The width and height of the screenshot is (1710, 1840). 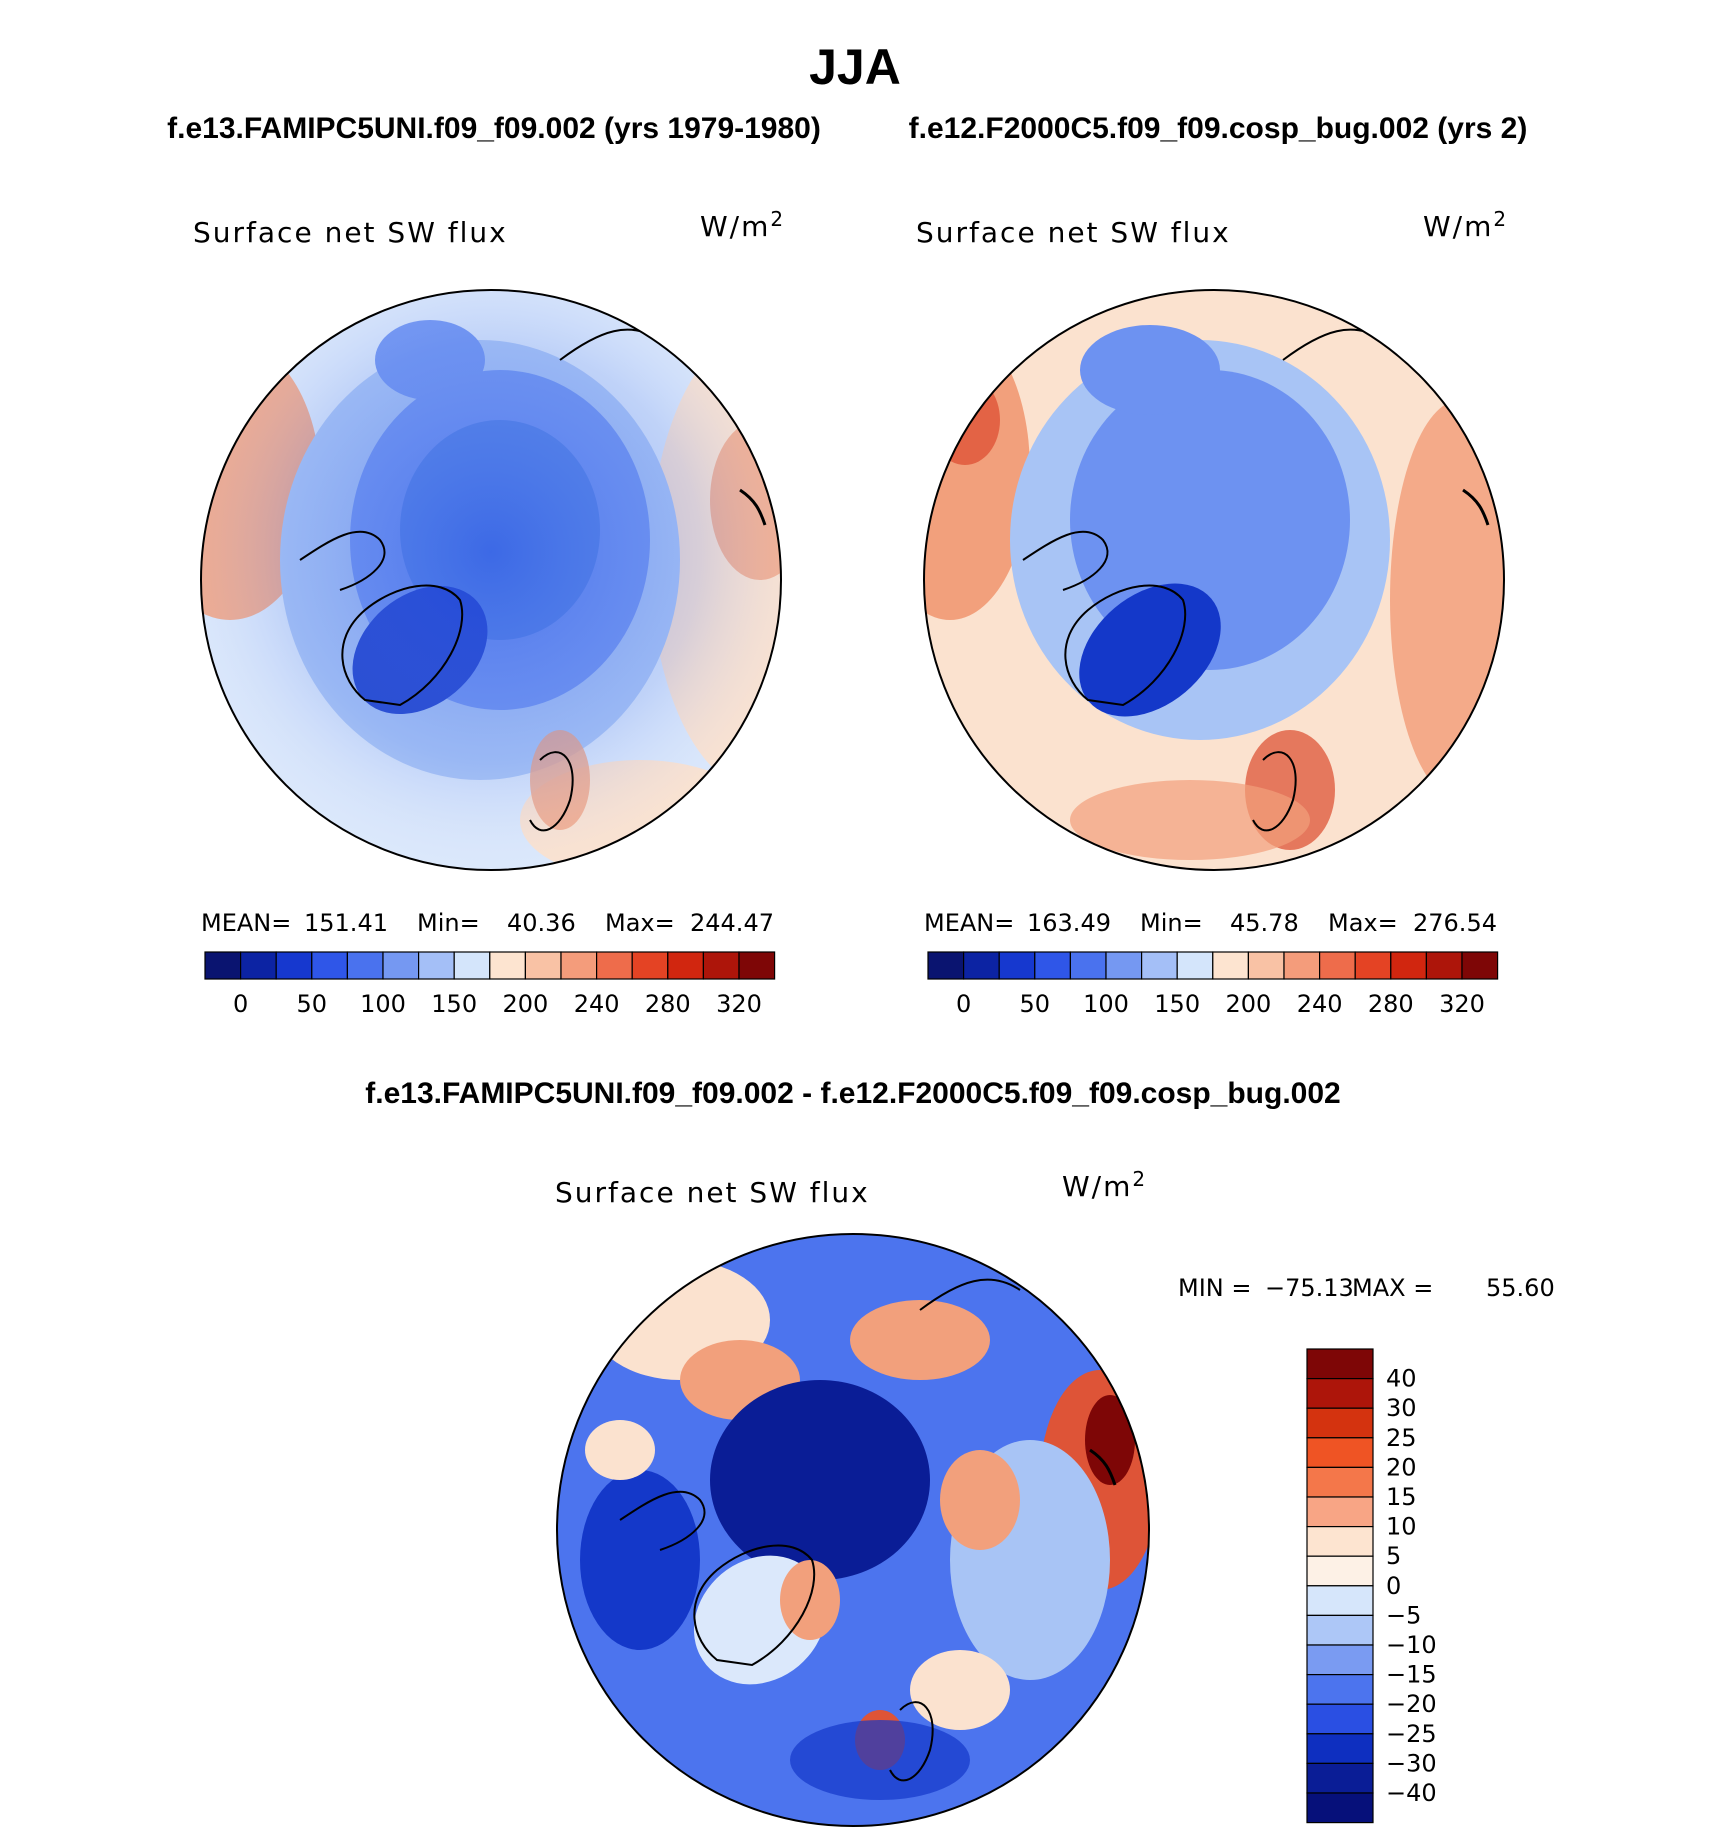 What do you see at coordinates (712, 1192) in the screenshot?
I see `diff-variable-label: Surface net SW flux` at bounding box center [712, 1192].